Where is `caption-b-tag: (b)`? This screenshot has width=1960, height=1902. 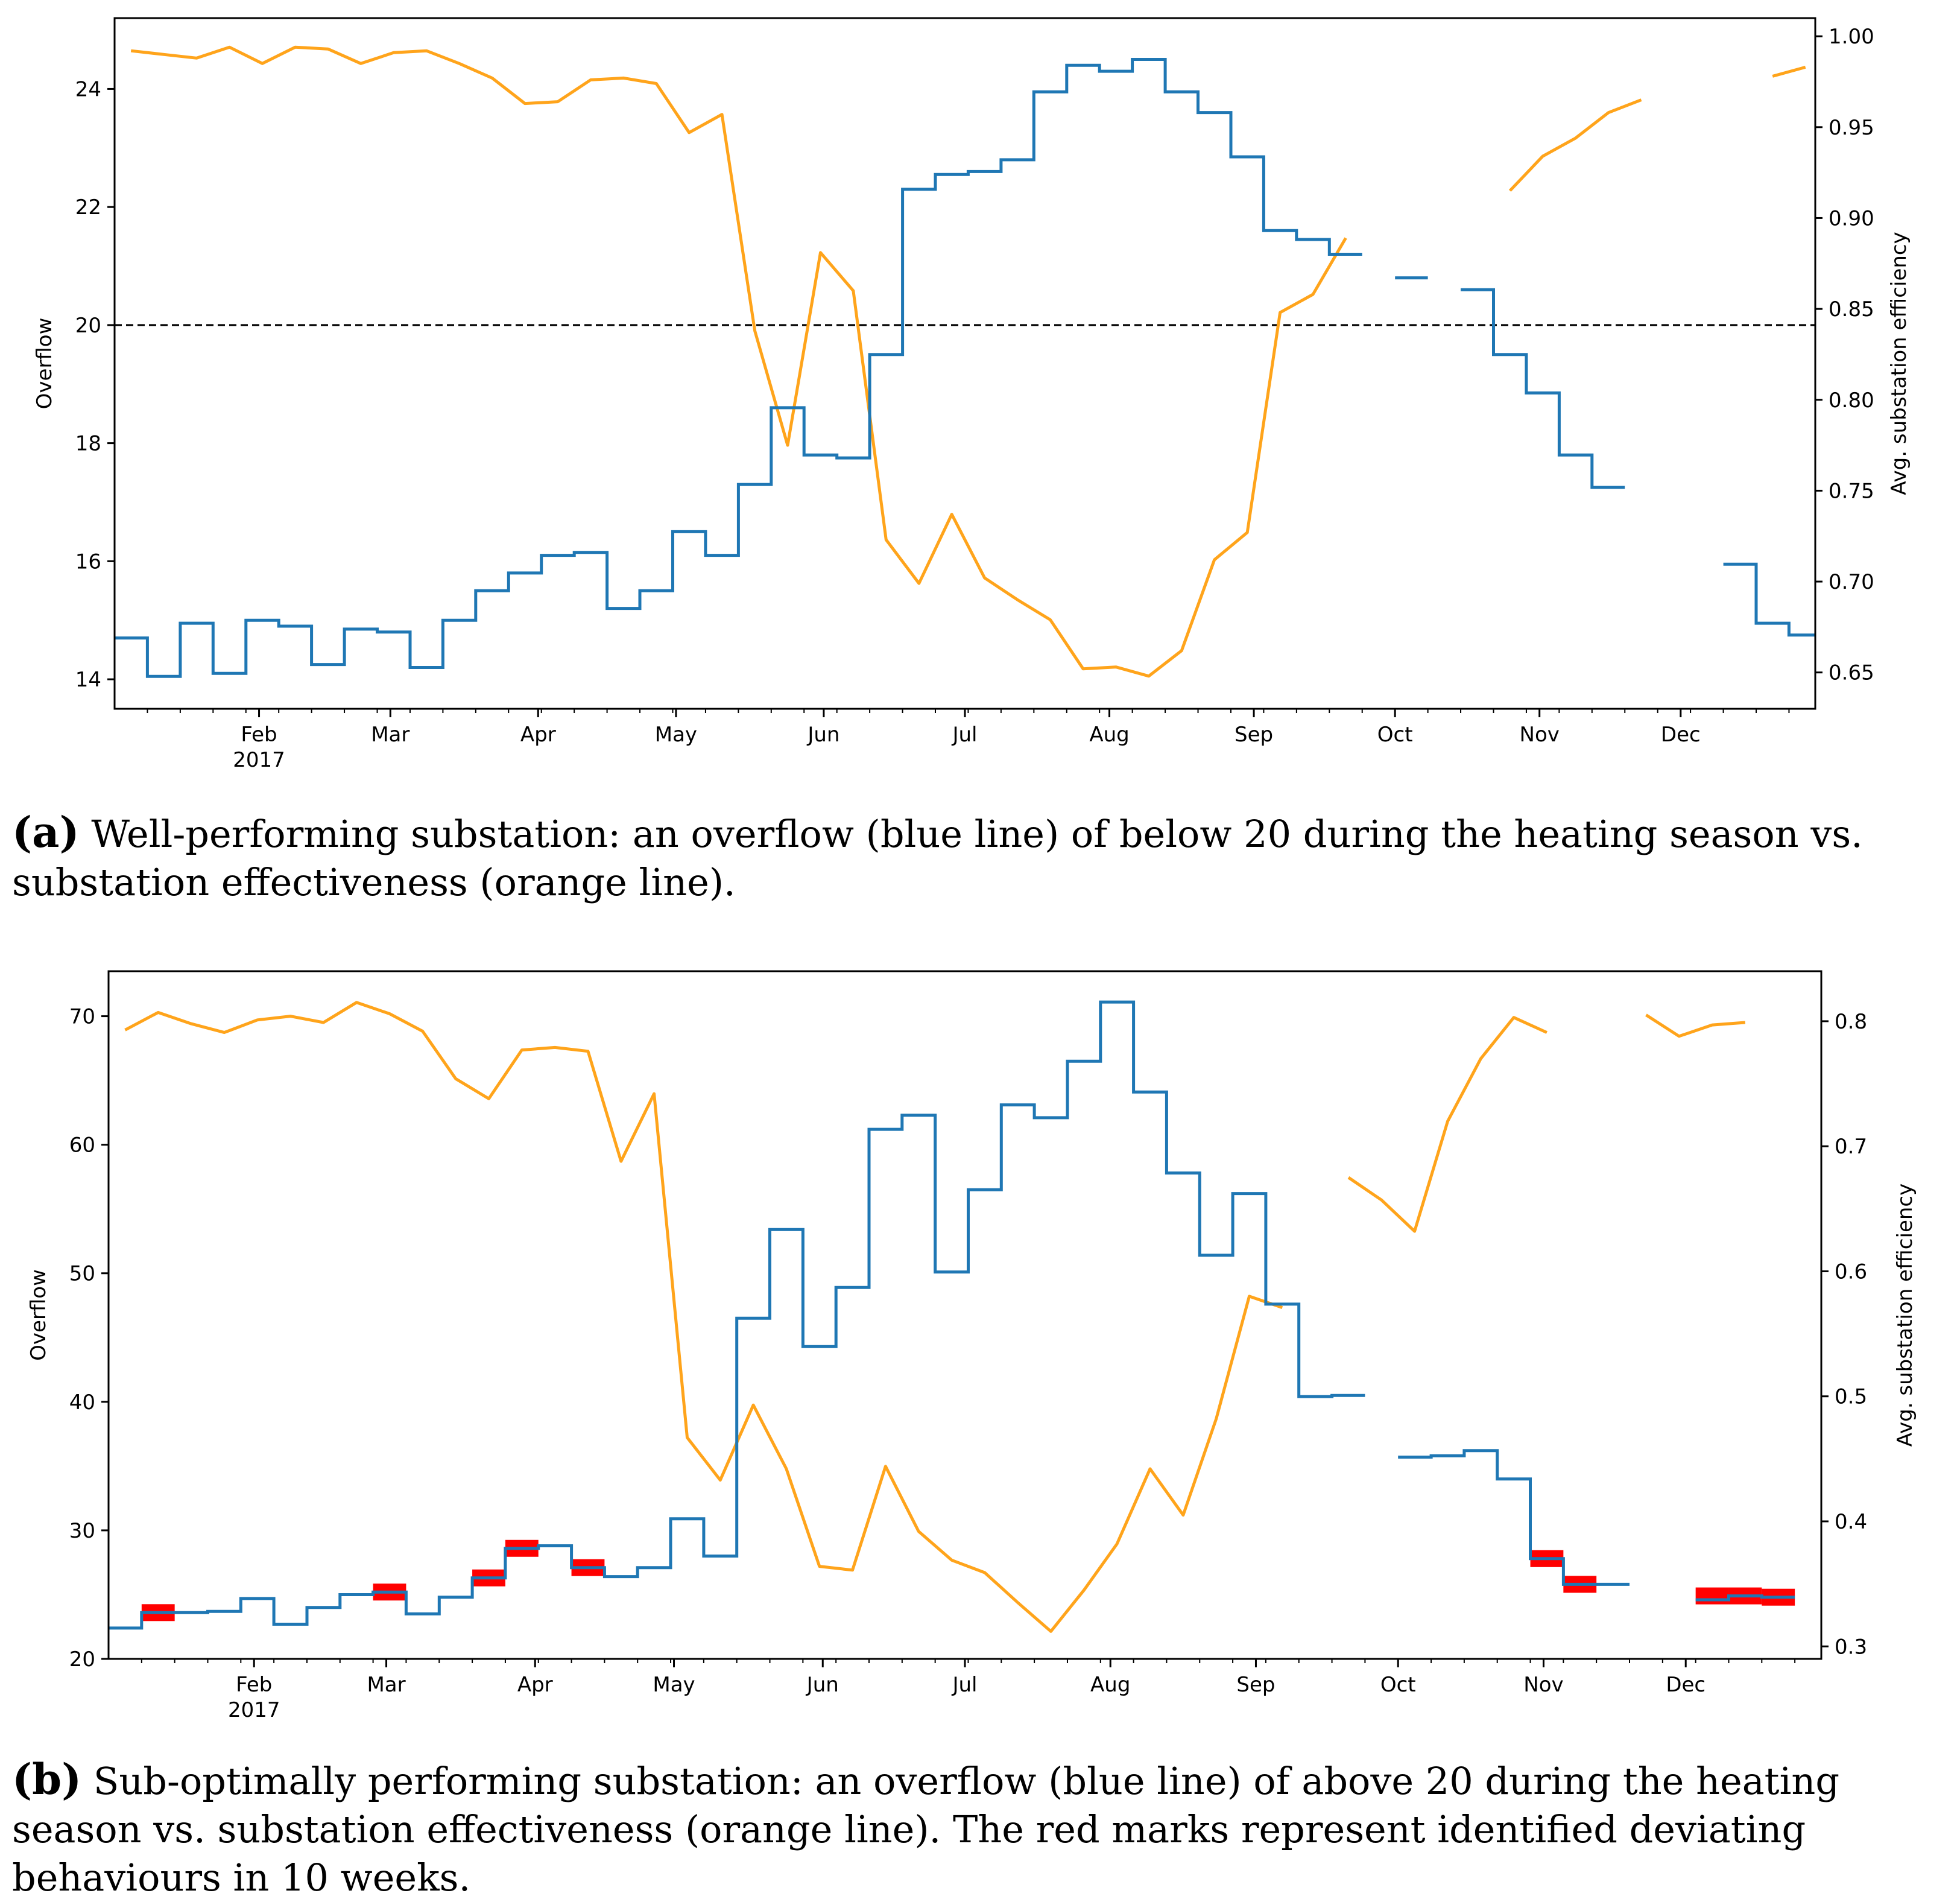
caption-b-tag: (b) is located at coordinates (47, 1779).